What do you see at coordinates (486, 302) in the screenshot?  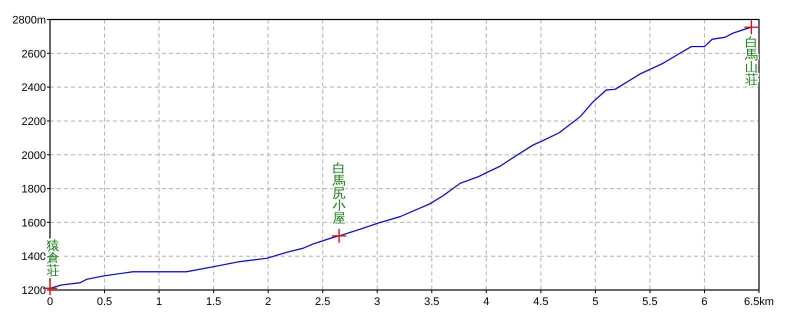 I see `x-tick-label: 4` at bounding box center [486, 302].